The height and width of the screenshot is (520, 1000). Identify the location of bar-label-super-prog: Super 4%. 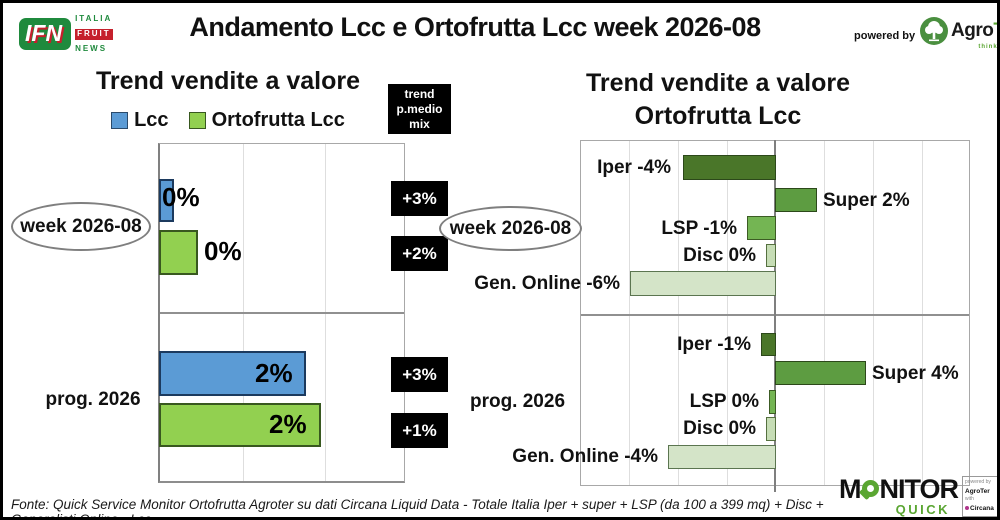
(915, 373).